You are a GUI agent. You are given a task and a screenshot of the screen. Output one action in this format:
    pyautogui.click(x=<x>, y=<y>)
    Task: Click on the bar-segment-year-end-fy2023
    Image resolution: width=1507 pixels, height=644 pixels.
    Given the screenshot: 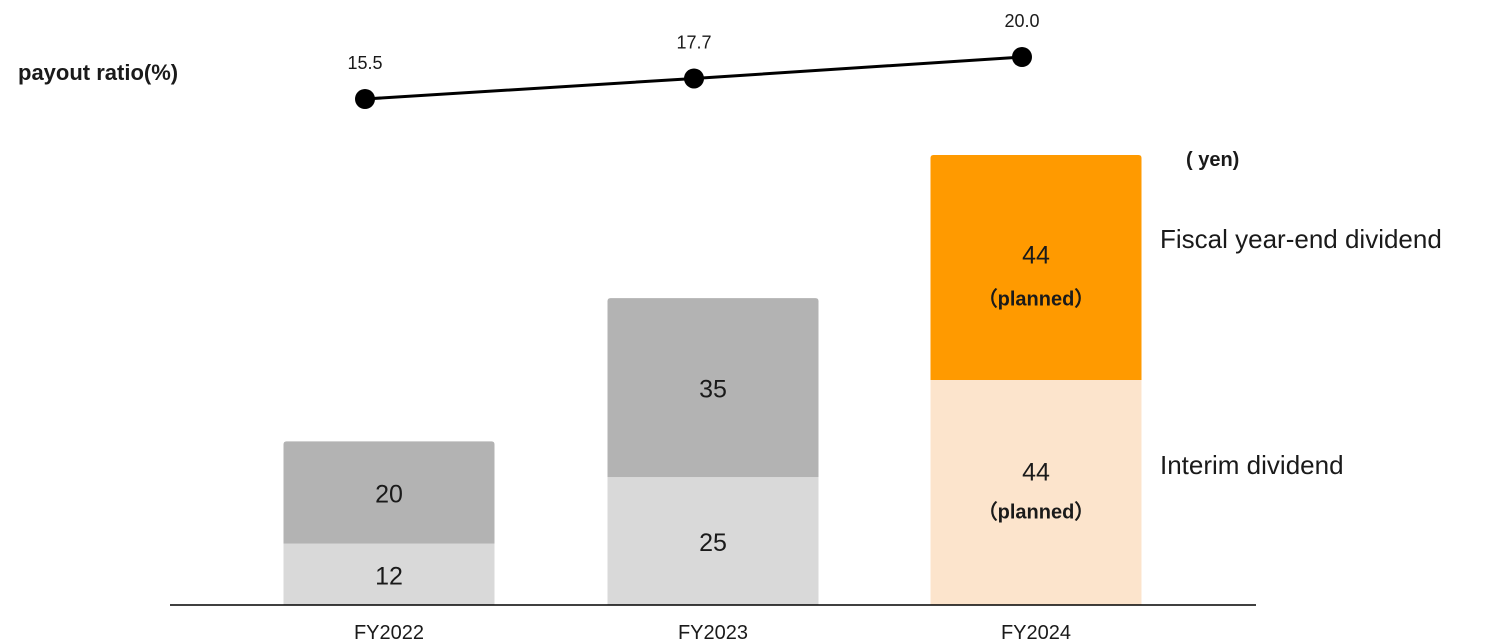 What is the action you would take?
    pyautogui.click(x=713, y=388)
    